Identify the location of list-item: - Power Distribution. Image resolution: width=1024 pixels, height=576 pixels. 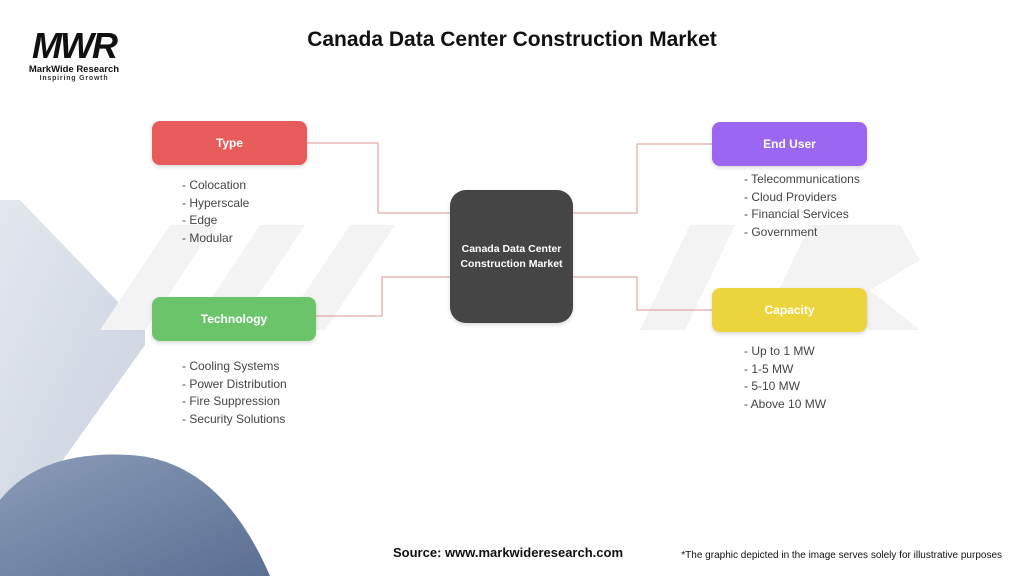
(234, 383).